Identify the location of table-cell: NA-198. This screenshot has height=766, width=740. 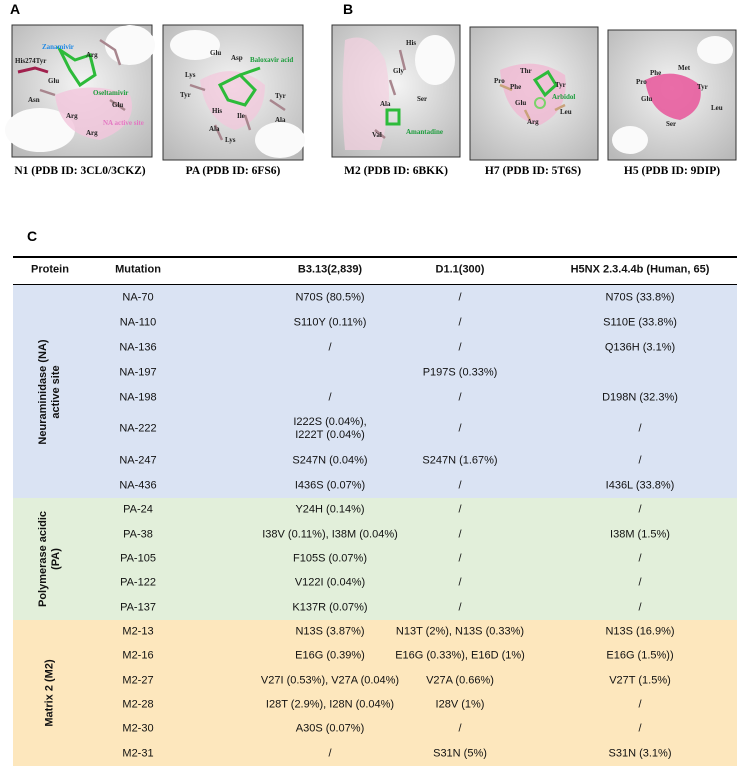
(138, 397).